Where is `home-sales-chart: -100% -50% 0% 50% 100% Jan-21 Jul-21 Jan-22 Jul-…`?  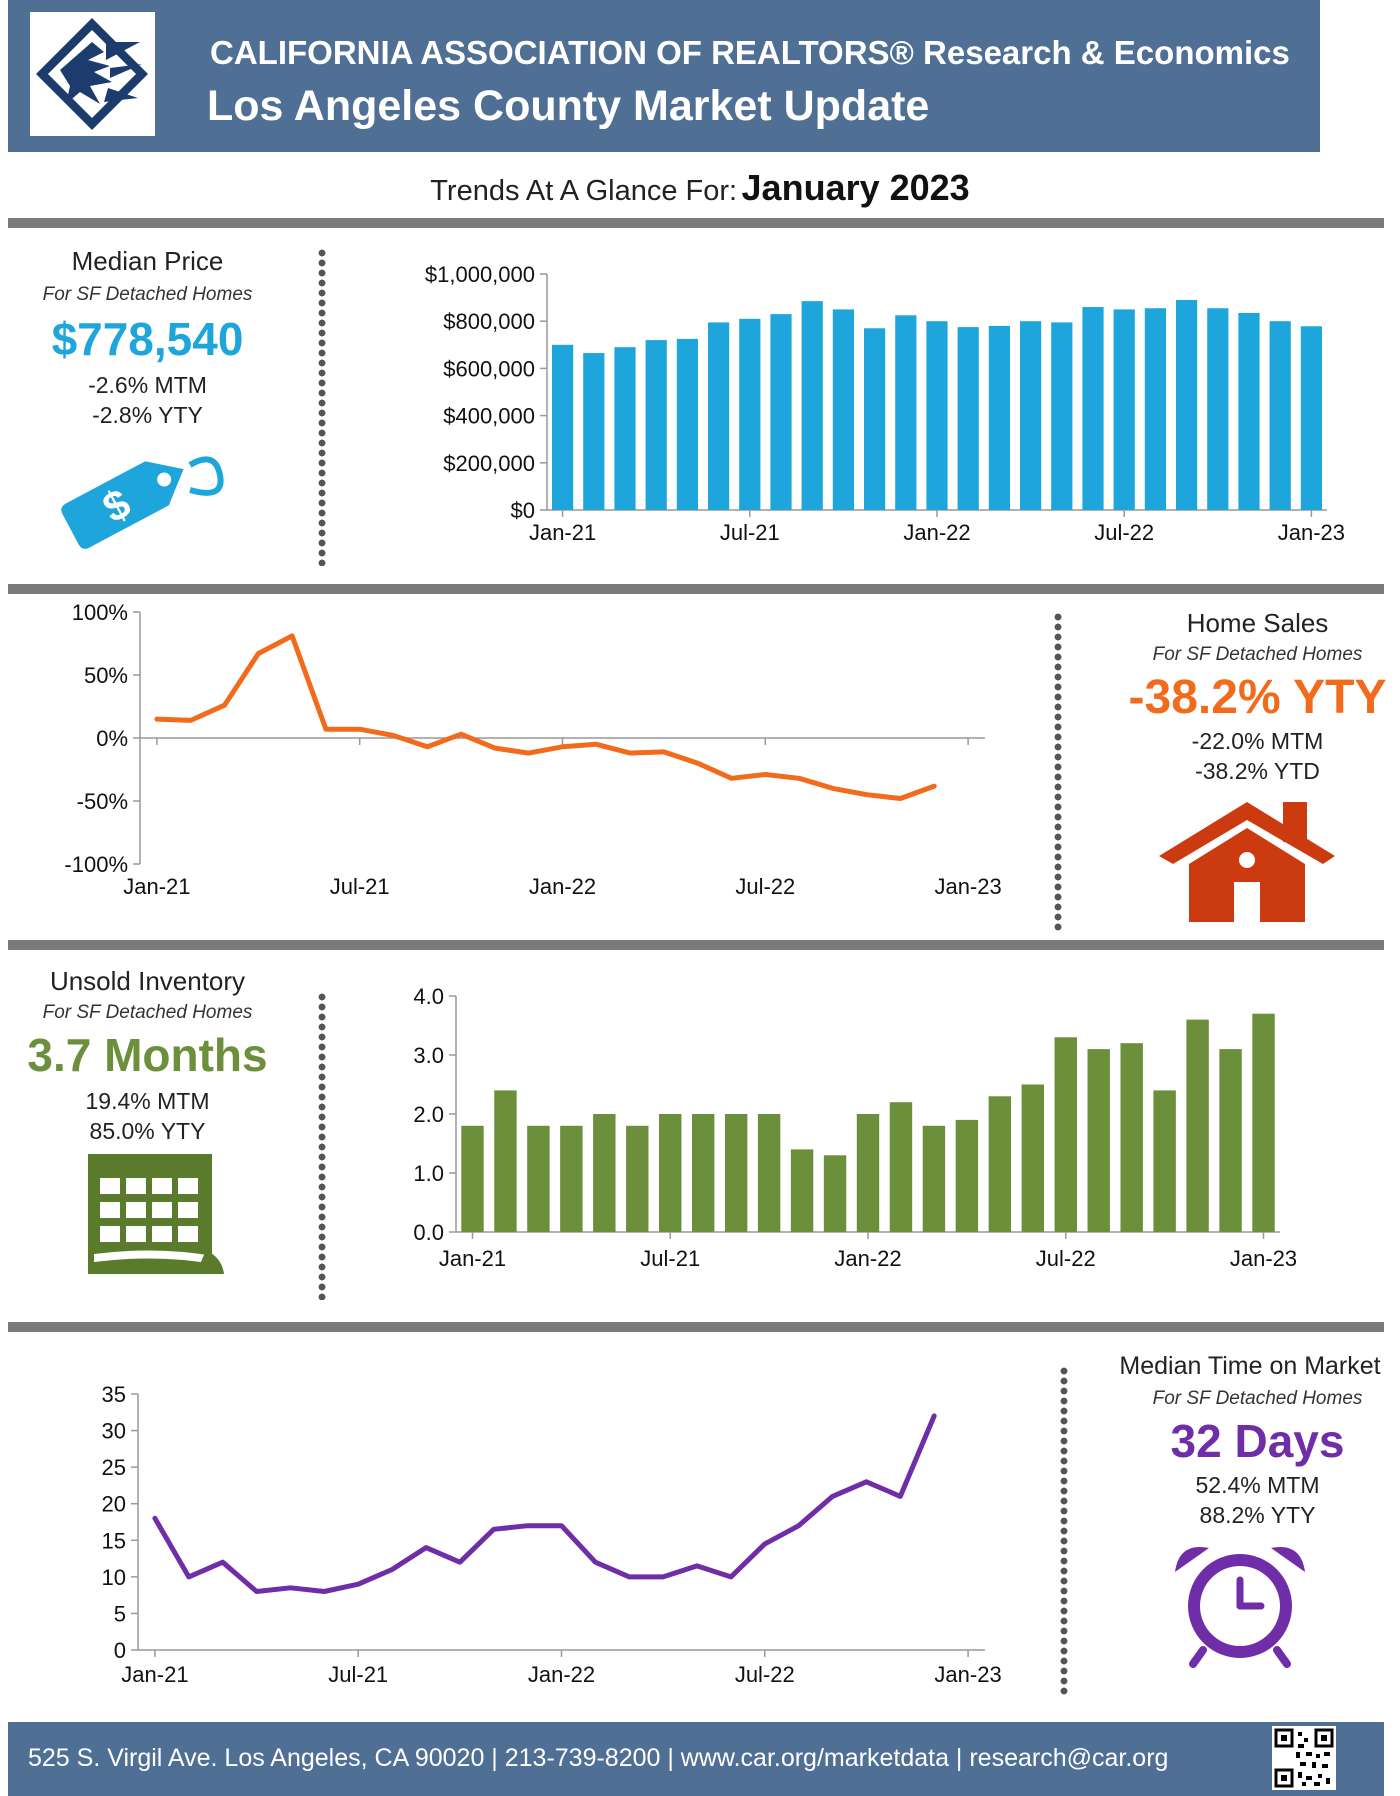
home-sales-chart: -100% -50% 0% 50% 100% Jan-21 Jul-21 Jan-22 Jul-… is located at coordinates (540, 762).